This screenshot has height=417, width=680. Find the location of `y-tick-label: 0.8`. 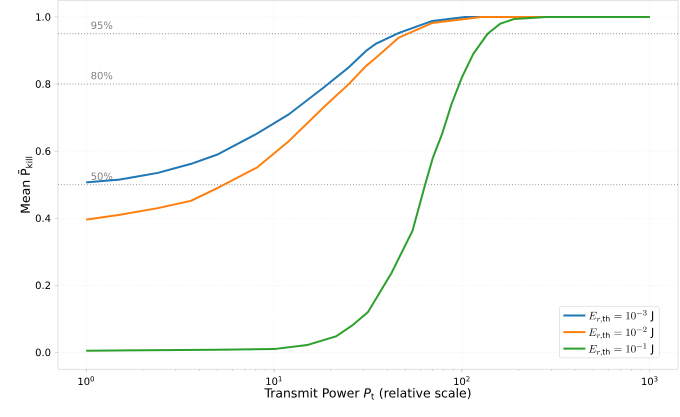

y-tick-label: 0.8 is located at coordinates (43, 84).